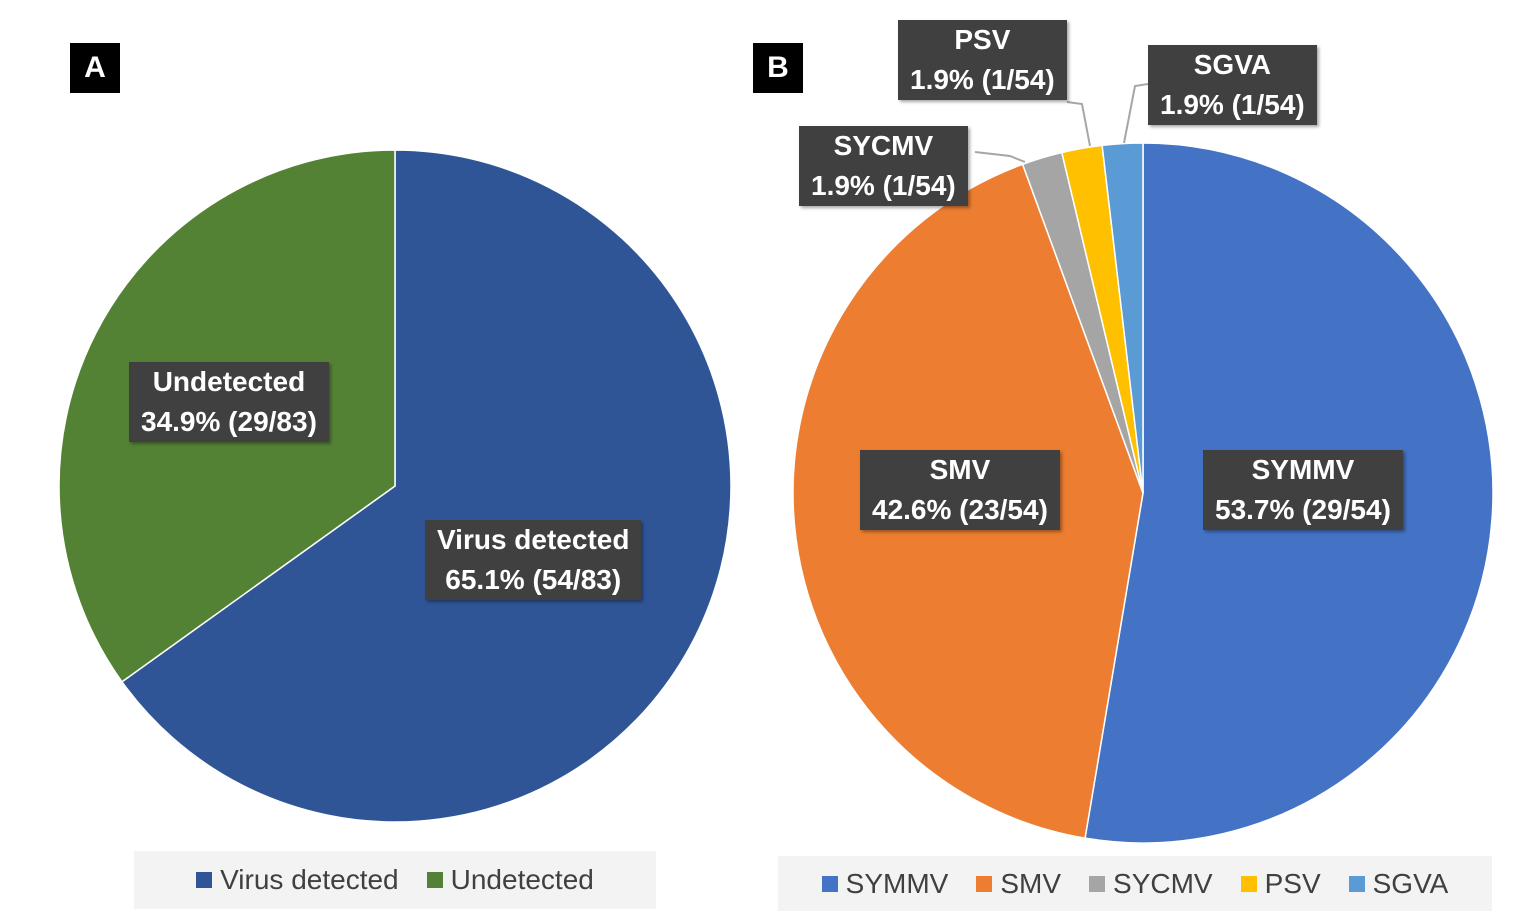  What do you see at coordinates (883, 145) in the screenshot?
I see `data-label-name: SYCMV` at bounding box center [883, 145].